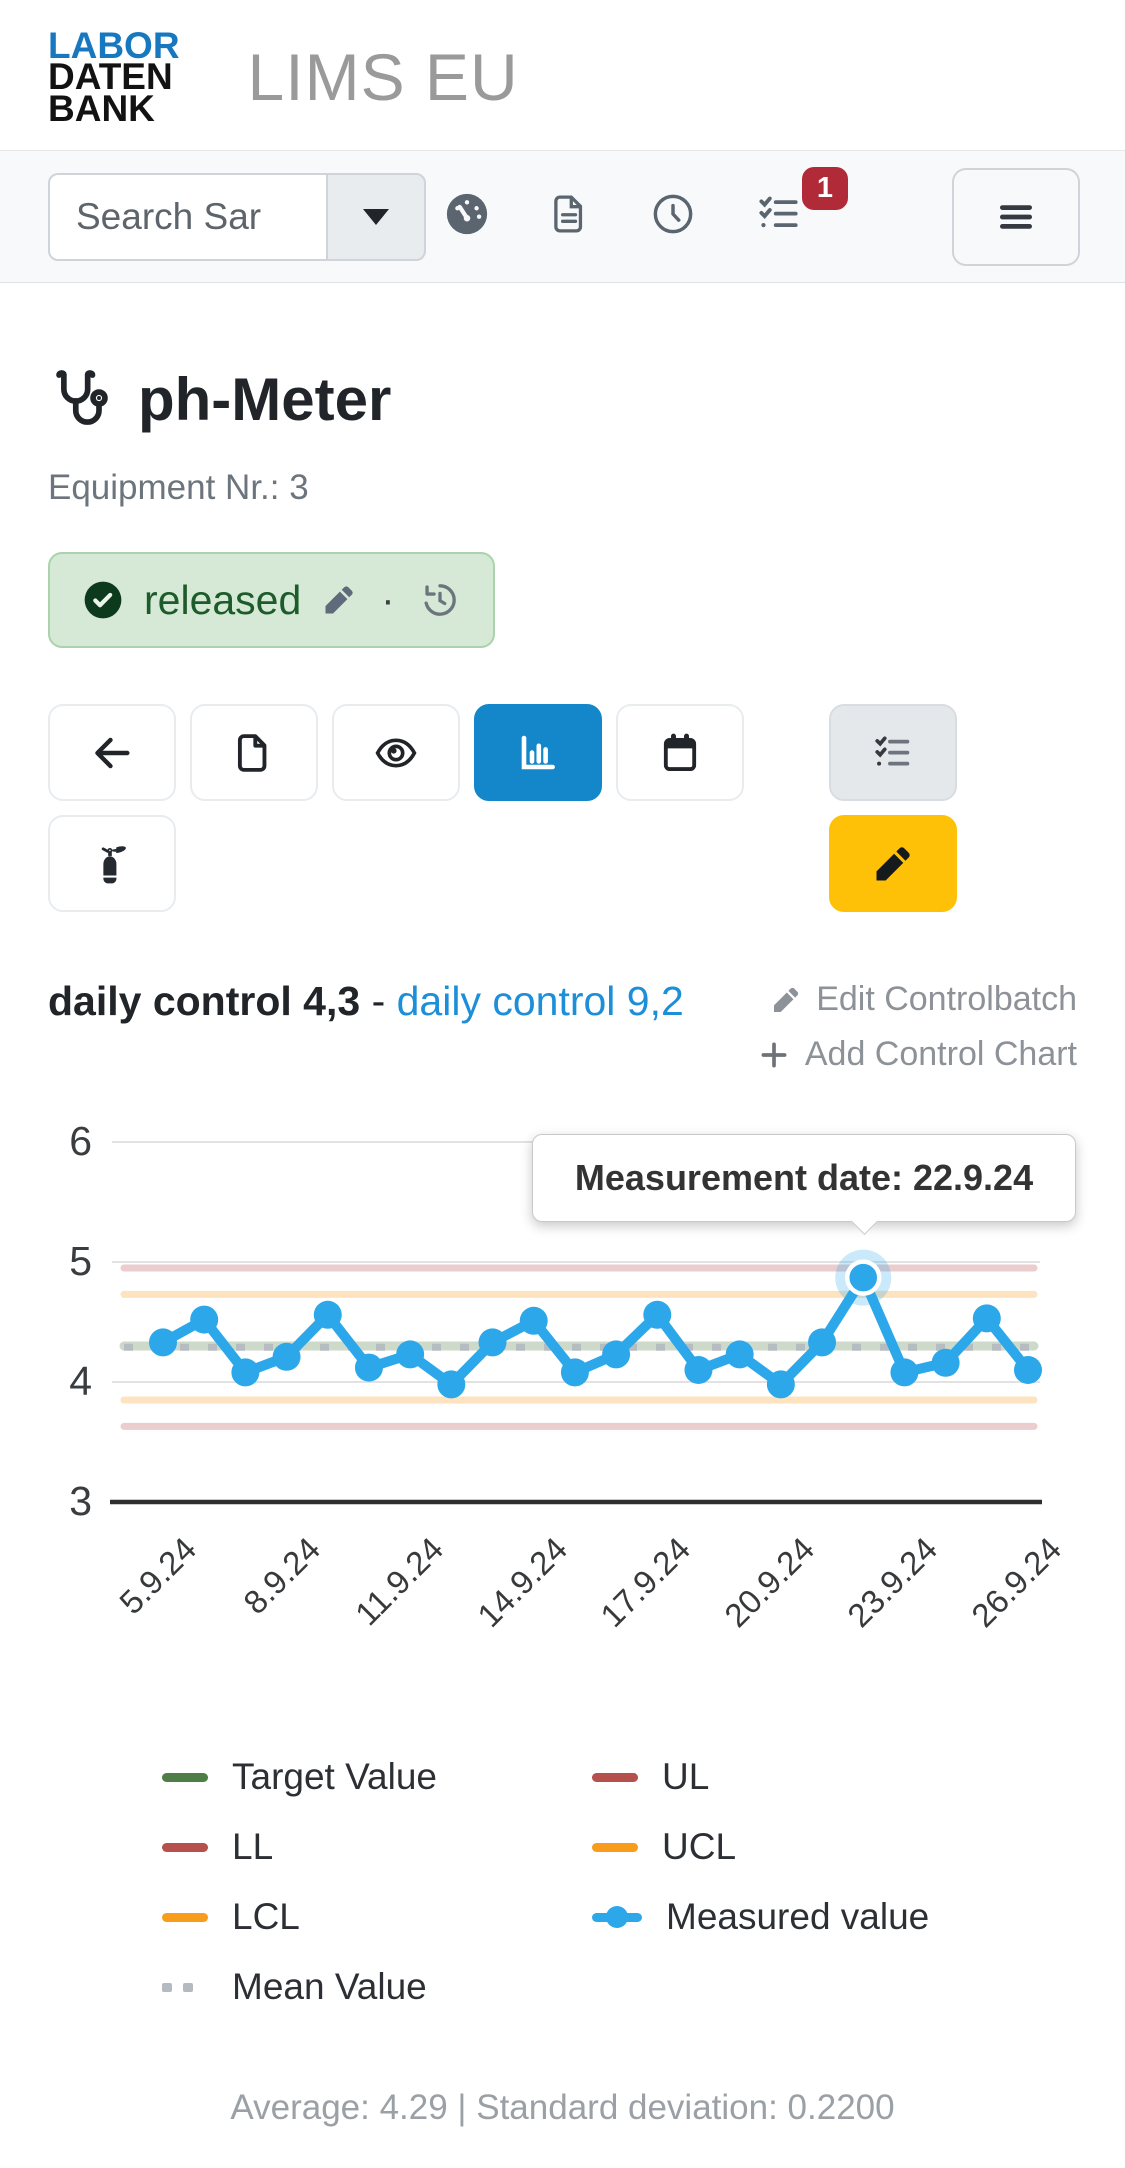  I want to click on edit-controlbatch-label: Edit Controlbatch, so click(946, 999).